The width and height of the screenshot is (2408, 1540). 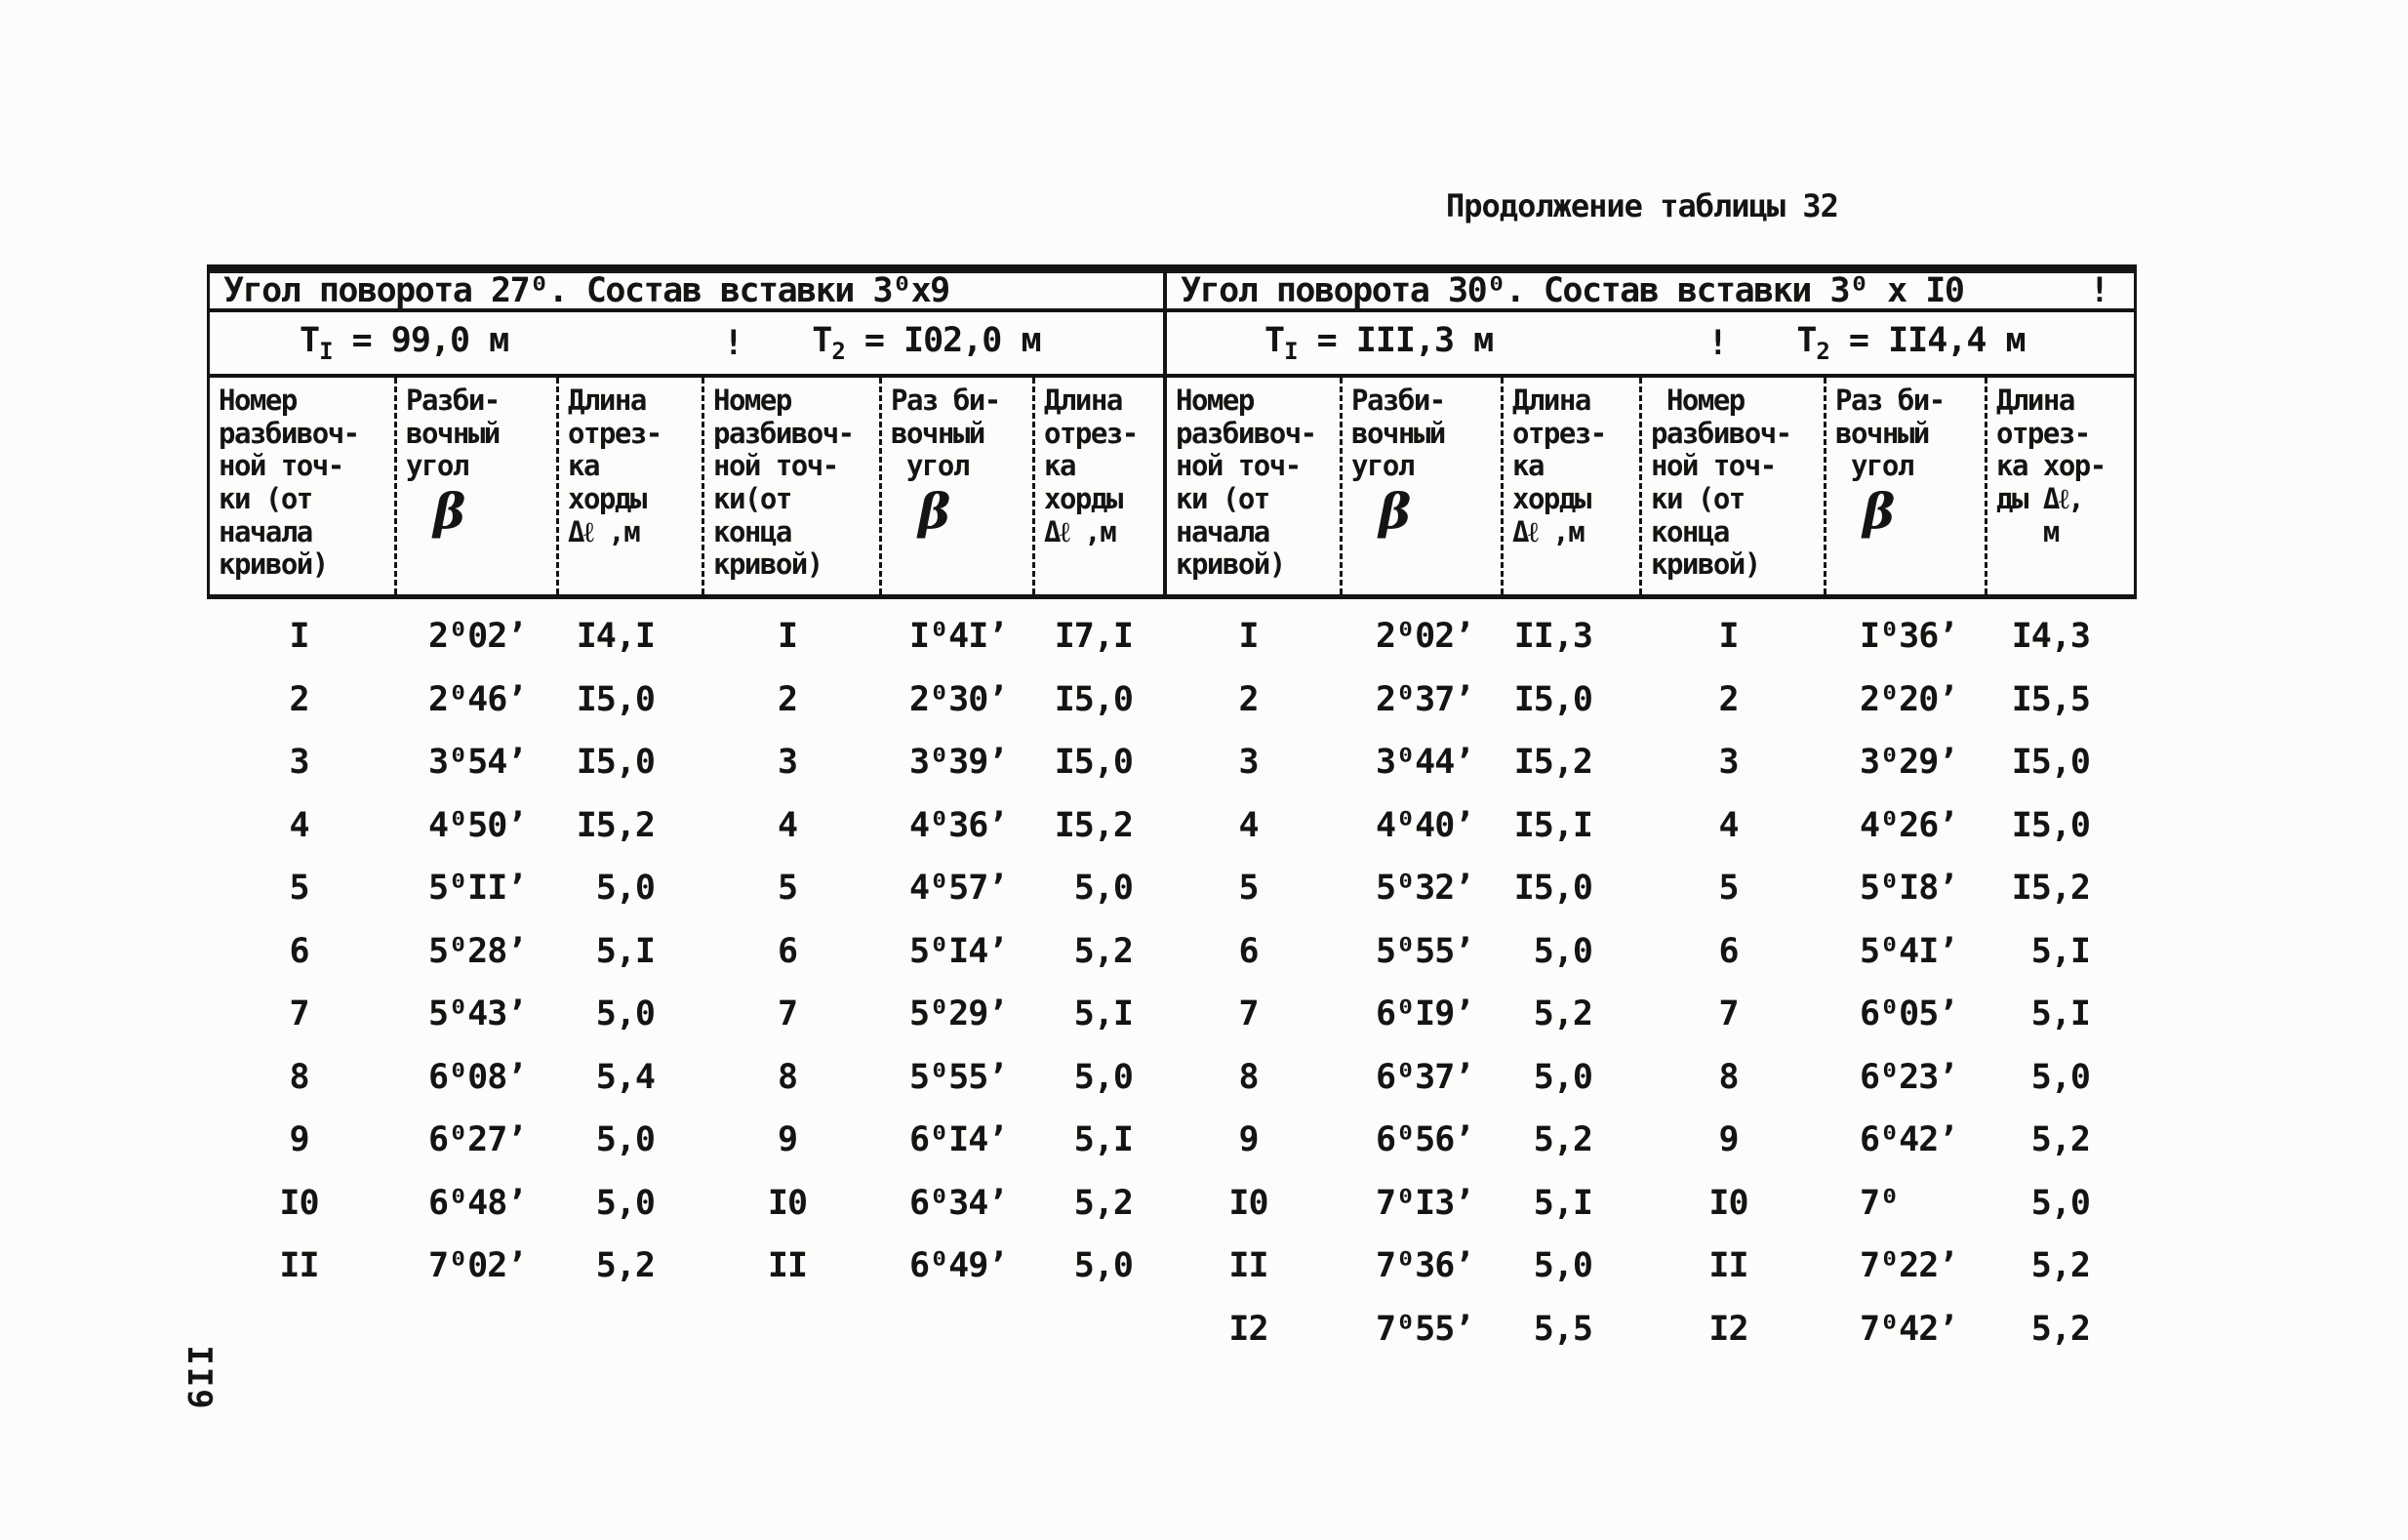 I want to click on t2-subscript: 2, so click(x=1823, y=351).